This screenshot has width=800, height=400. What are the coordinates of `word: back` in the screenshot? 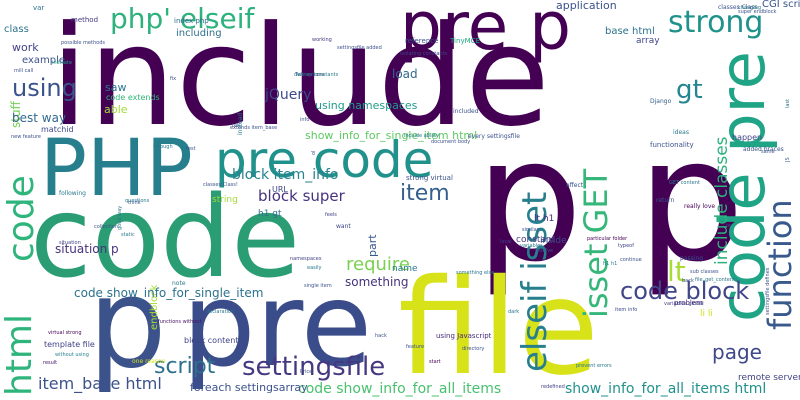 It's located at (688, 281).